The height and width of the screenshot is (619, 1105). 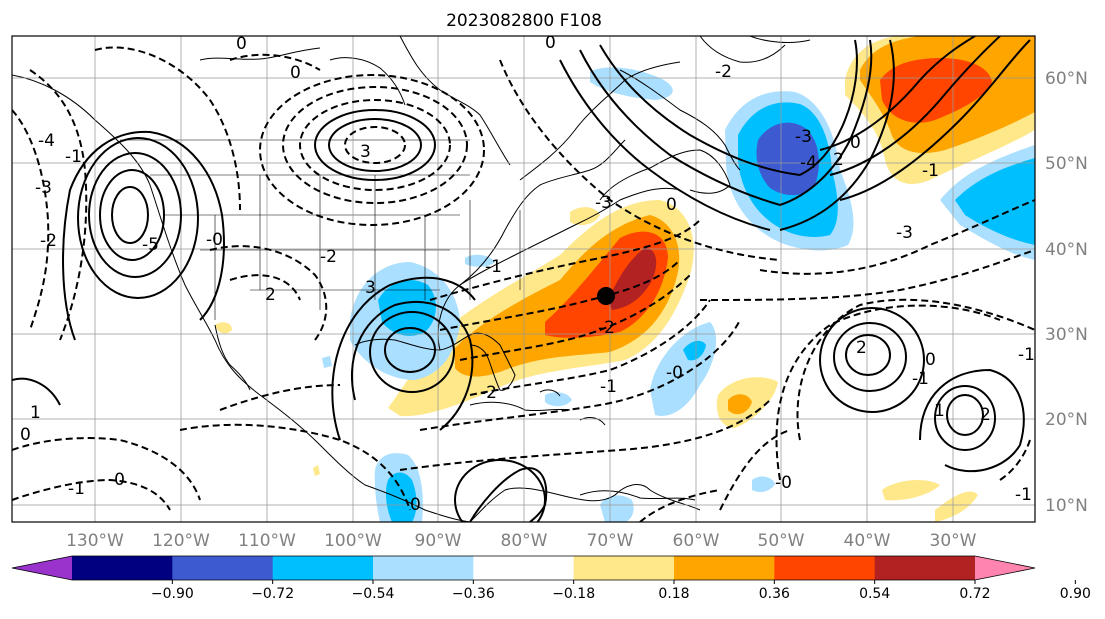 What do you see at coordinates (95, 541) in the screenshot?
I see `lon-label: 130°W` at bounding box center [95, 541].